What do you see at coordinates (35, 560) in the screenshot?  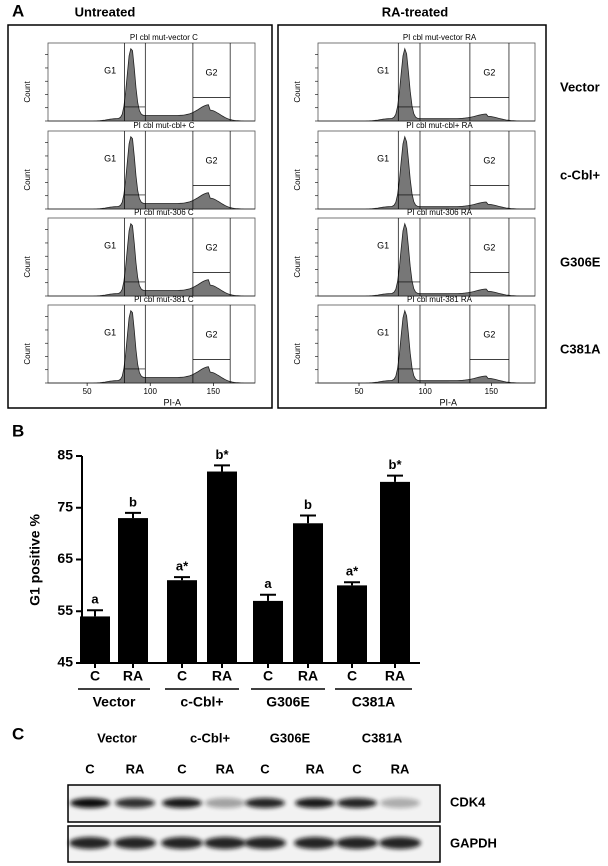 I see `y-axis-label: G1 positive %` at bounding box center [35, 560].